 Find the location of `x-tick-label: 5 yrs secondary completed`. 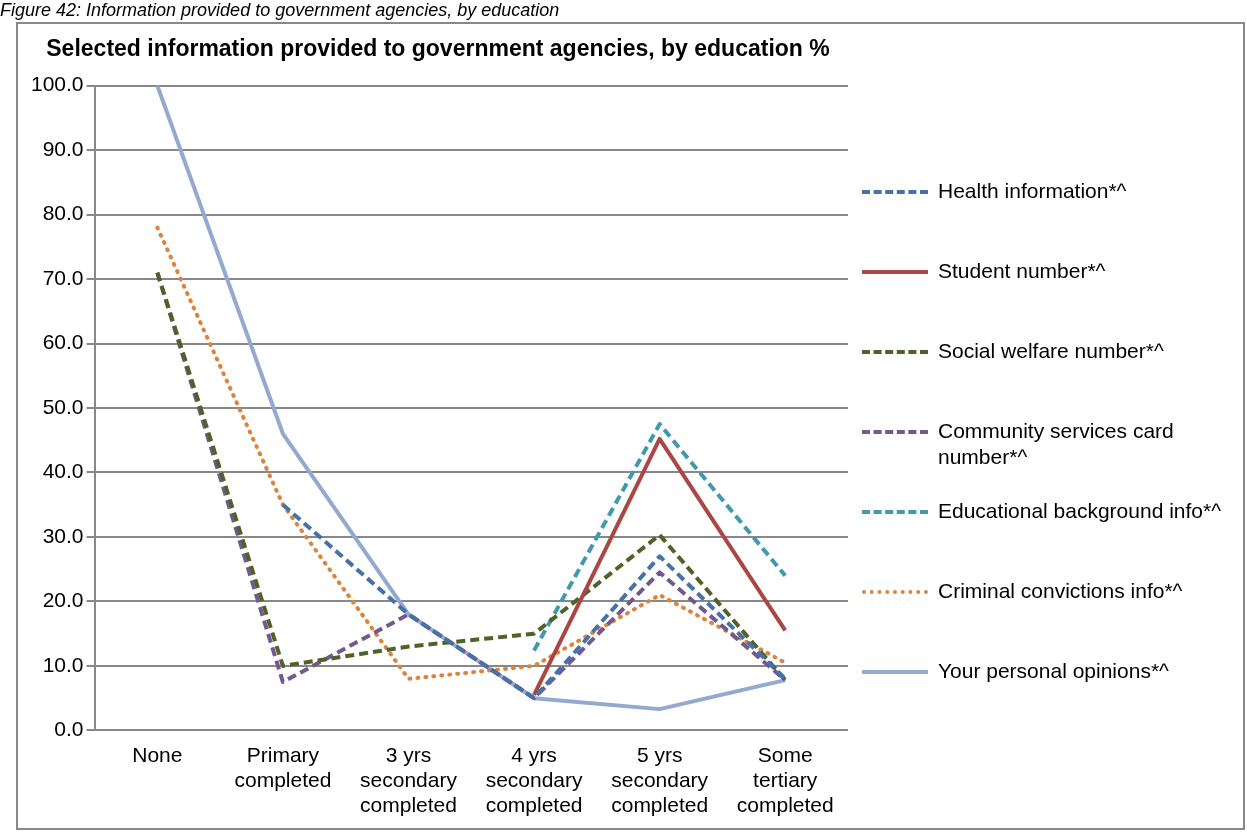

x-tick-label: 5 yrs secondary completed is located at coordinates (660, 779).